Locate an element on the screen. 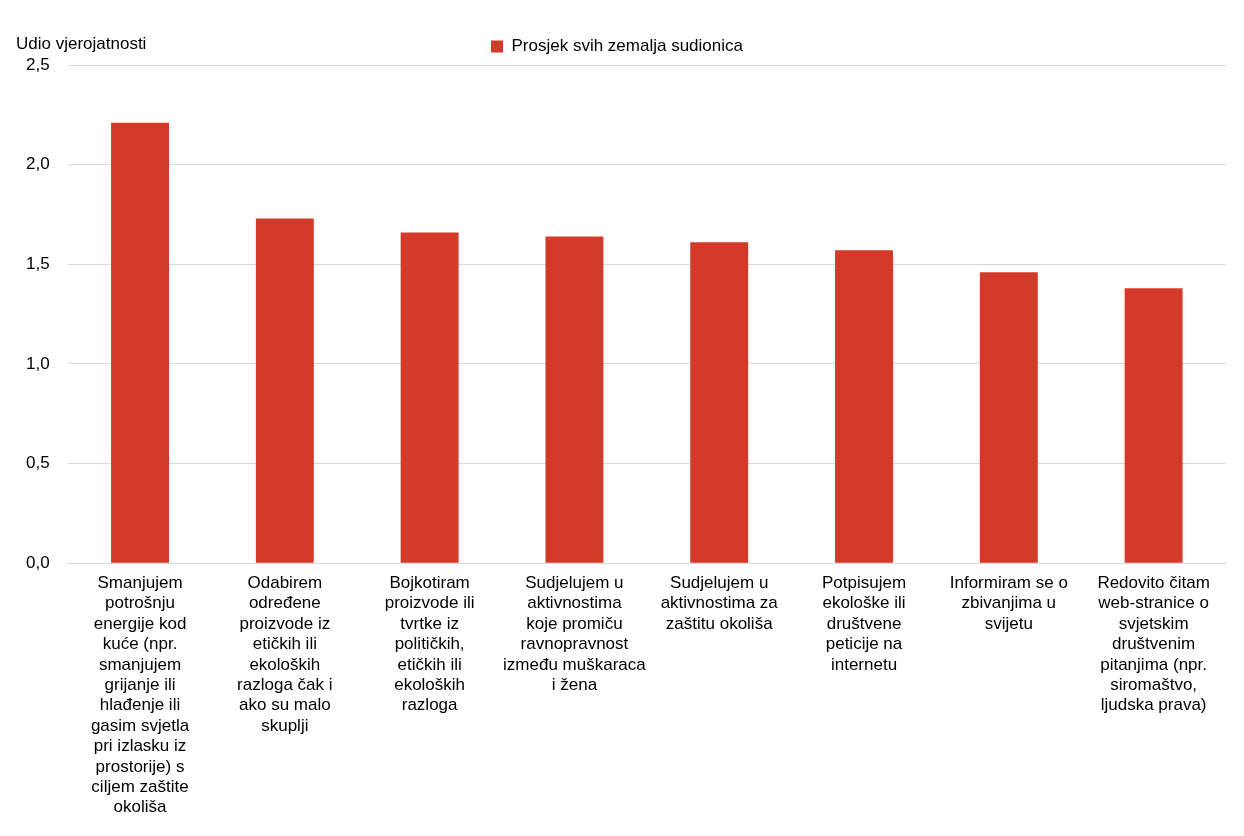 This screenshot has width=1244, height=836. x-tick-label: Bojkotiram proizvode ili tvrtke iz političkih, etičkih ili ekoloških razloga is located at coordinates (429, 644).